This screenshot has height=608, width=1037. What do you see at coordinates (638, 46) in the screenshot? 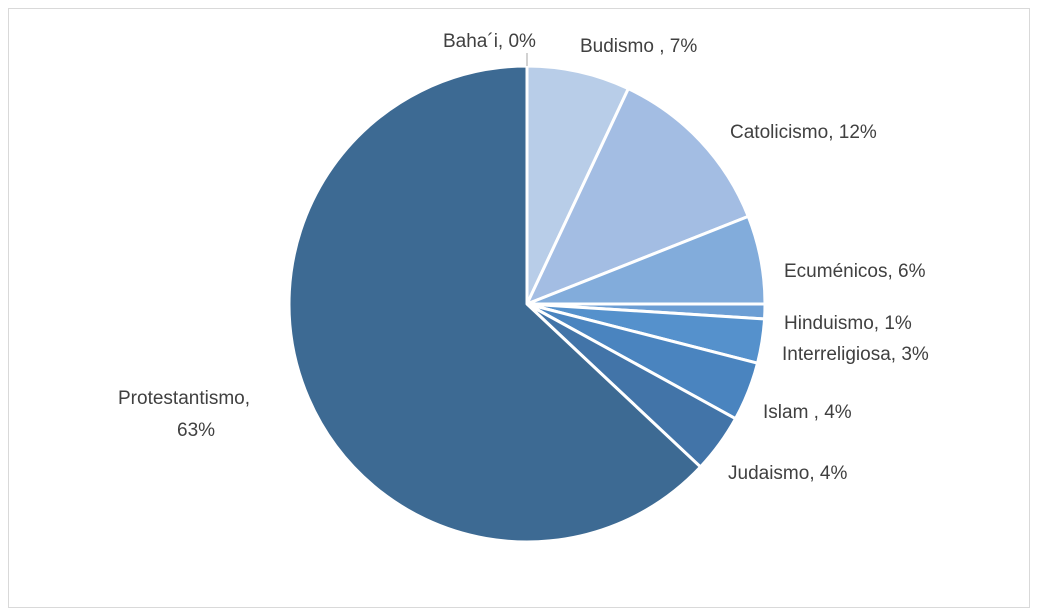
I see `label-budismo: Budismo , 7%` at bounding box center [638, 46].